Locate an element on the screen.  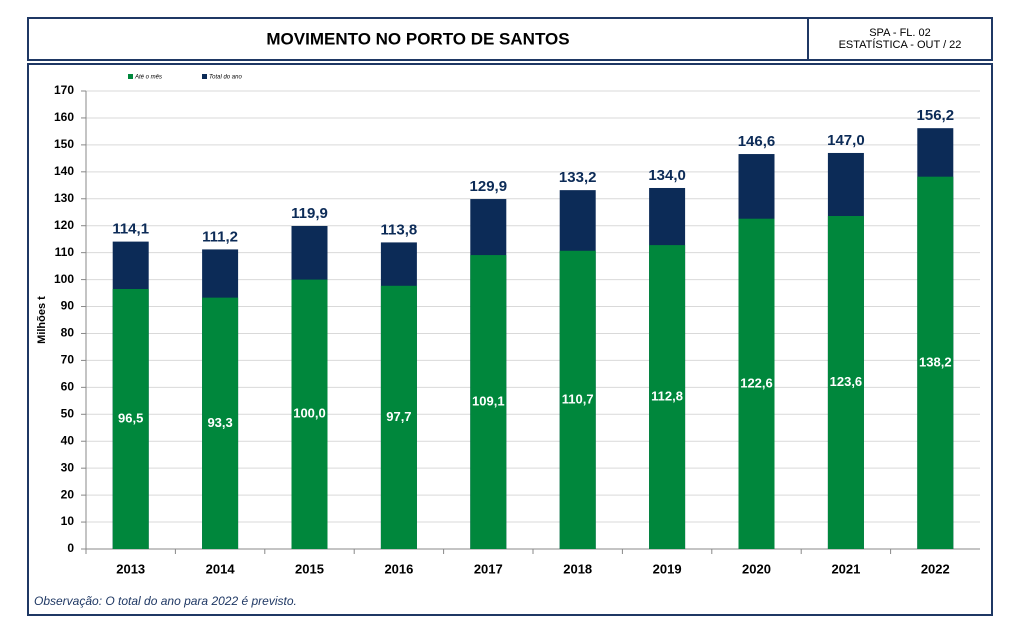
value-label: 123,6 is located at coordinates (846, 381).